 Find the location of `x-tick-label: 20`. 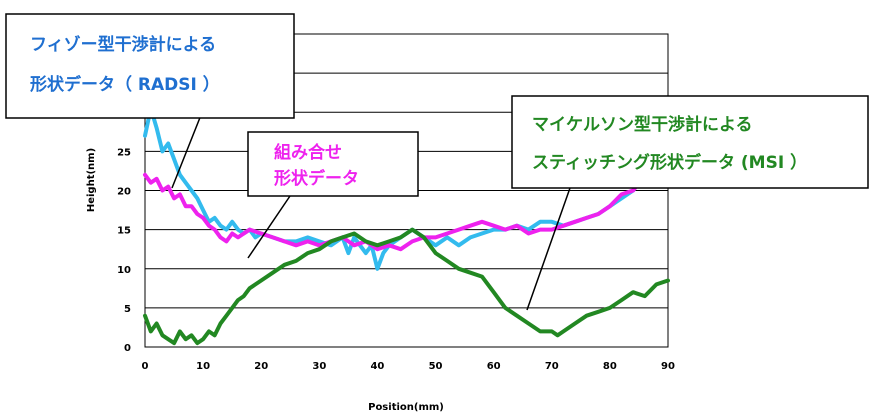

x-tick-label: 20 is located at coordinates (261, 366).